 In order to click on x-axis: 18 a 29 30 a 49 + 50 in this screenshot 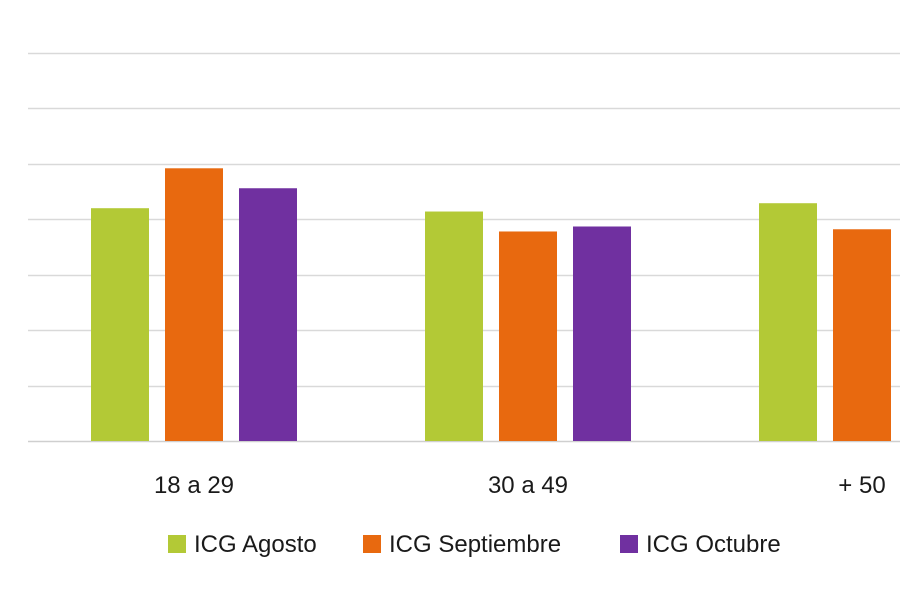, I will do `click(520, 485)`.